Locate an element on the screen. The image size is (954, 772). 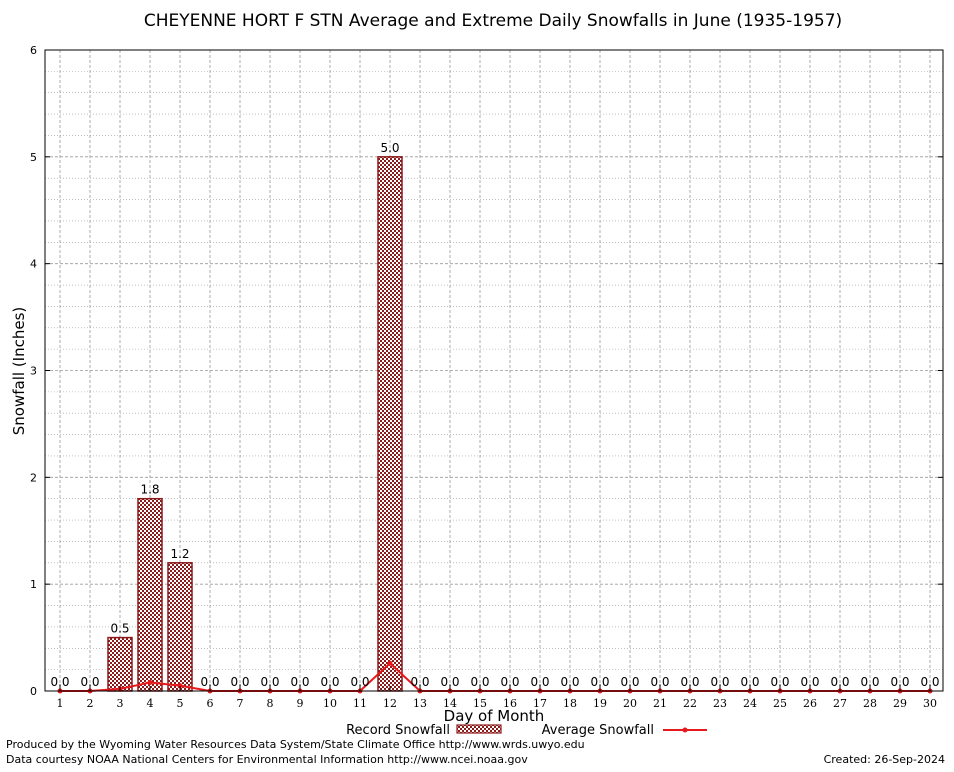
y-axis-label: Snowfall (Inches) is located at coordinates (19, 371).